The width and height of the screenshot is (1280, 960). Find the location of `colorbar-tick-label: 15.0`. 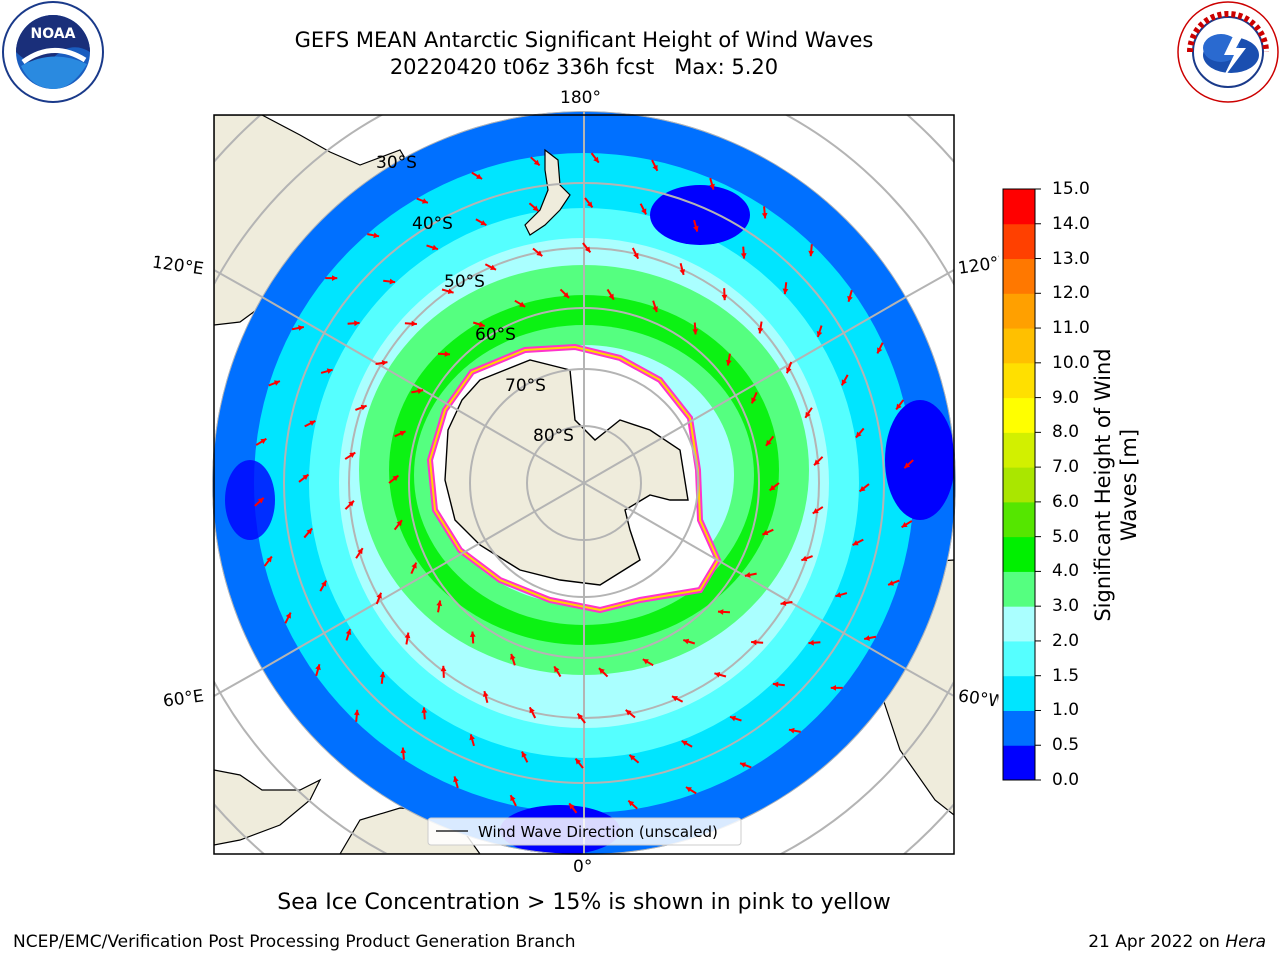

colorbar-tick-label: 15.0 is located at coordinates (1071, 189).